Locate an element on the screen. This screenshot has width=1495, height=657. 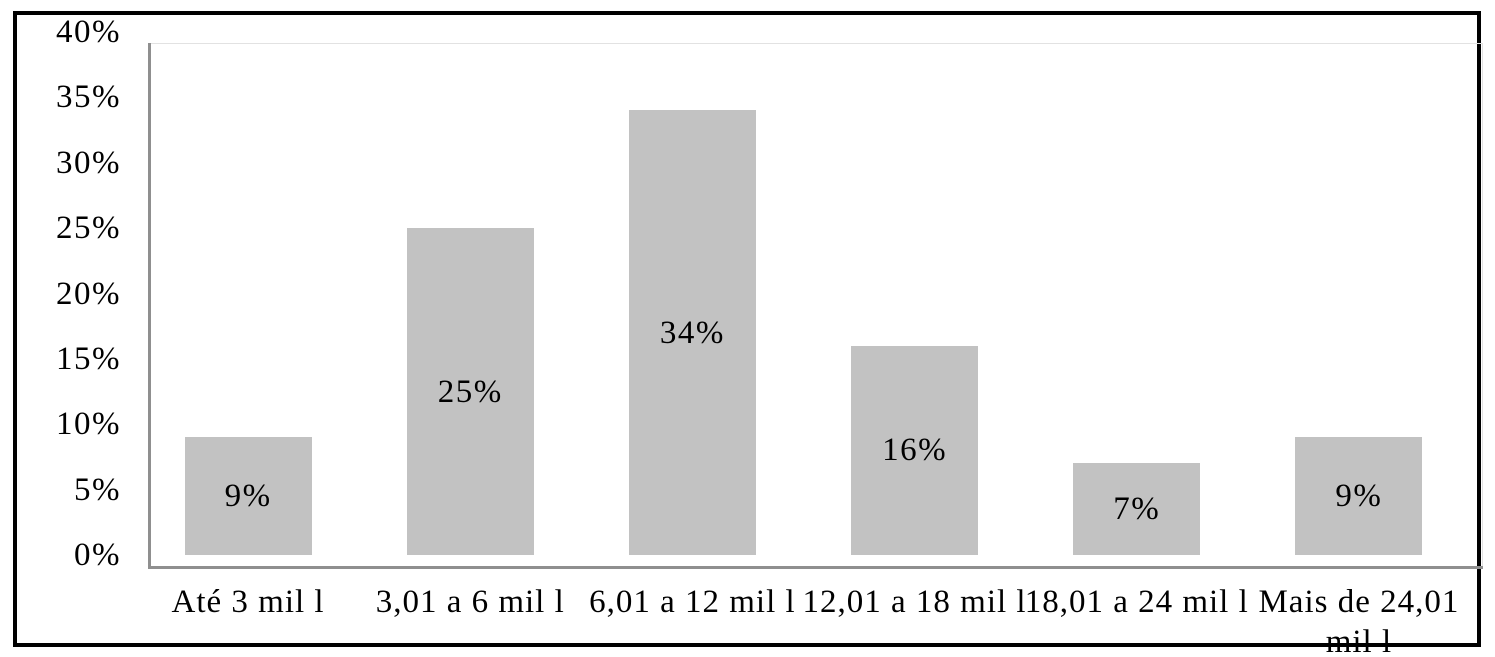
bar-value-label: 34% is located at coordinates (692, 332).